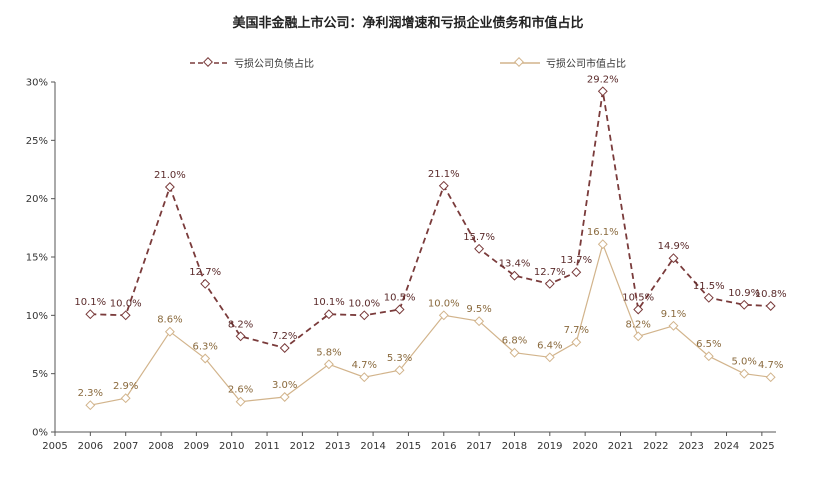  I want to click on legend-label-debt: 亏损公司负债占比, so click(274, 63).